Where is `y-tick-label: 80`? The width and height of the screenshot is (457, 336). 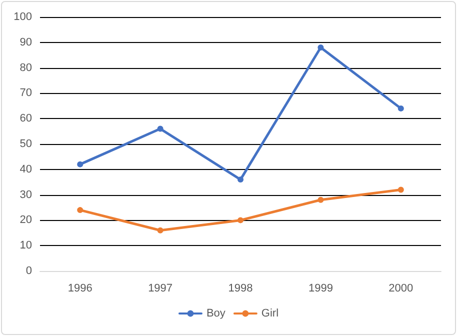 y-tick-label: 80 is located at coordinates (26, 68).